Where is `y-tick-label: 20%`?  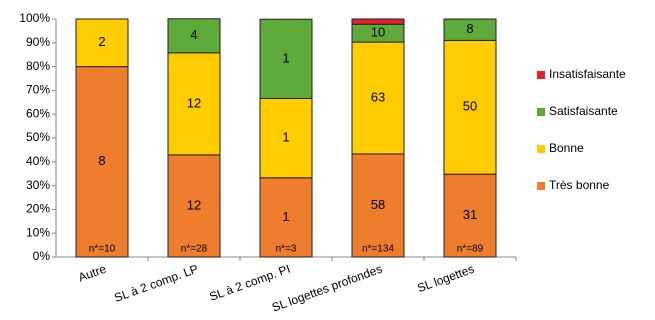
y-tick-label: 20% is located at coordinates (38, 209).